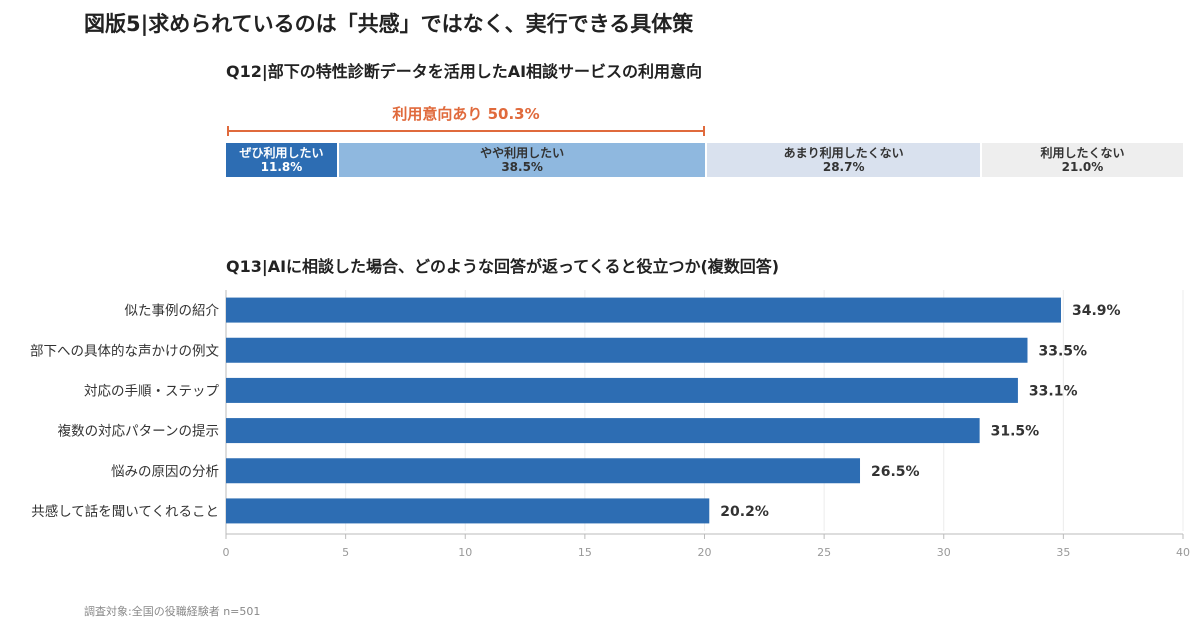 Image resolution: width=1200 pixels, height=630 pixels. I want to click on q12-segment-value: 11.8%, so click(281, 167).